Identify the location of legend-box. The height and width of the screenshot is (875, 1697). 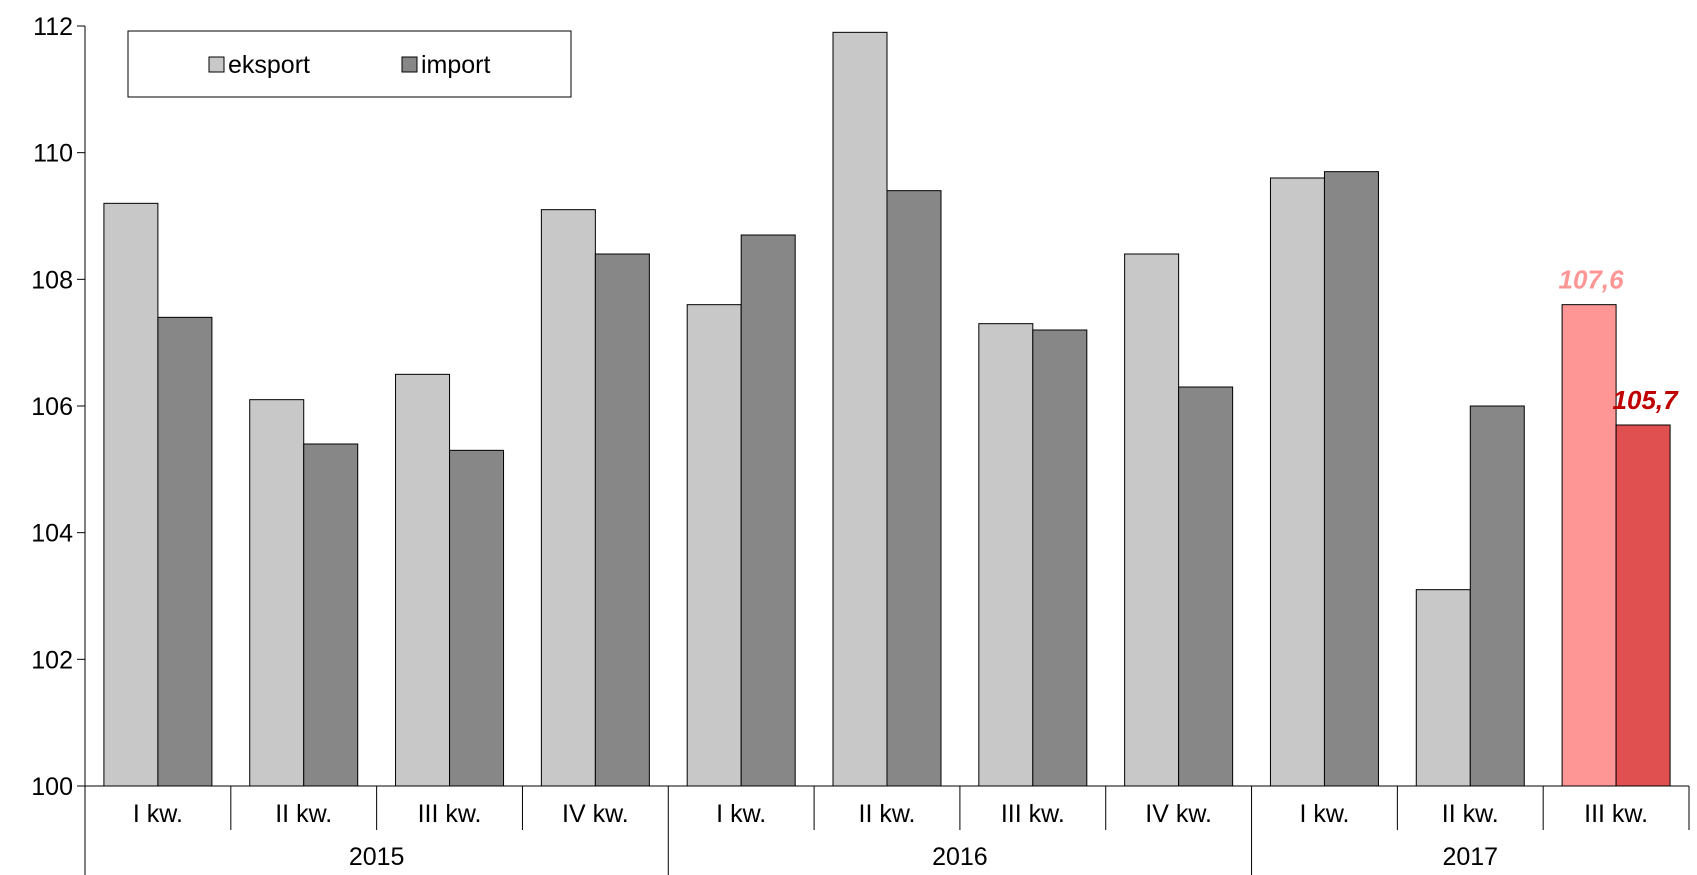
(349, 64).